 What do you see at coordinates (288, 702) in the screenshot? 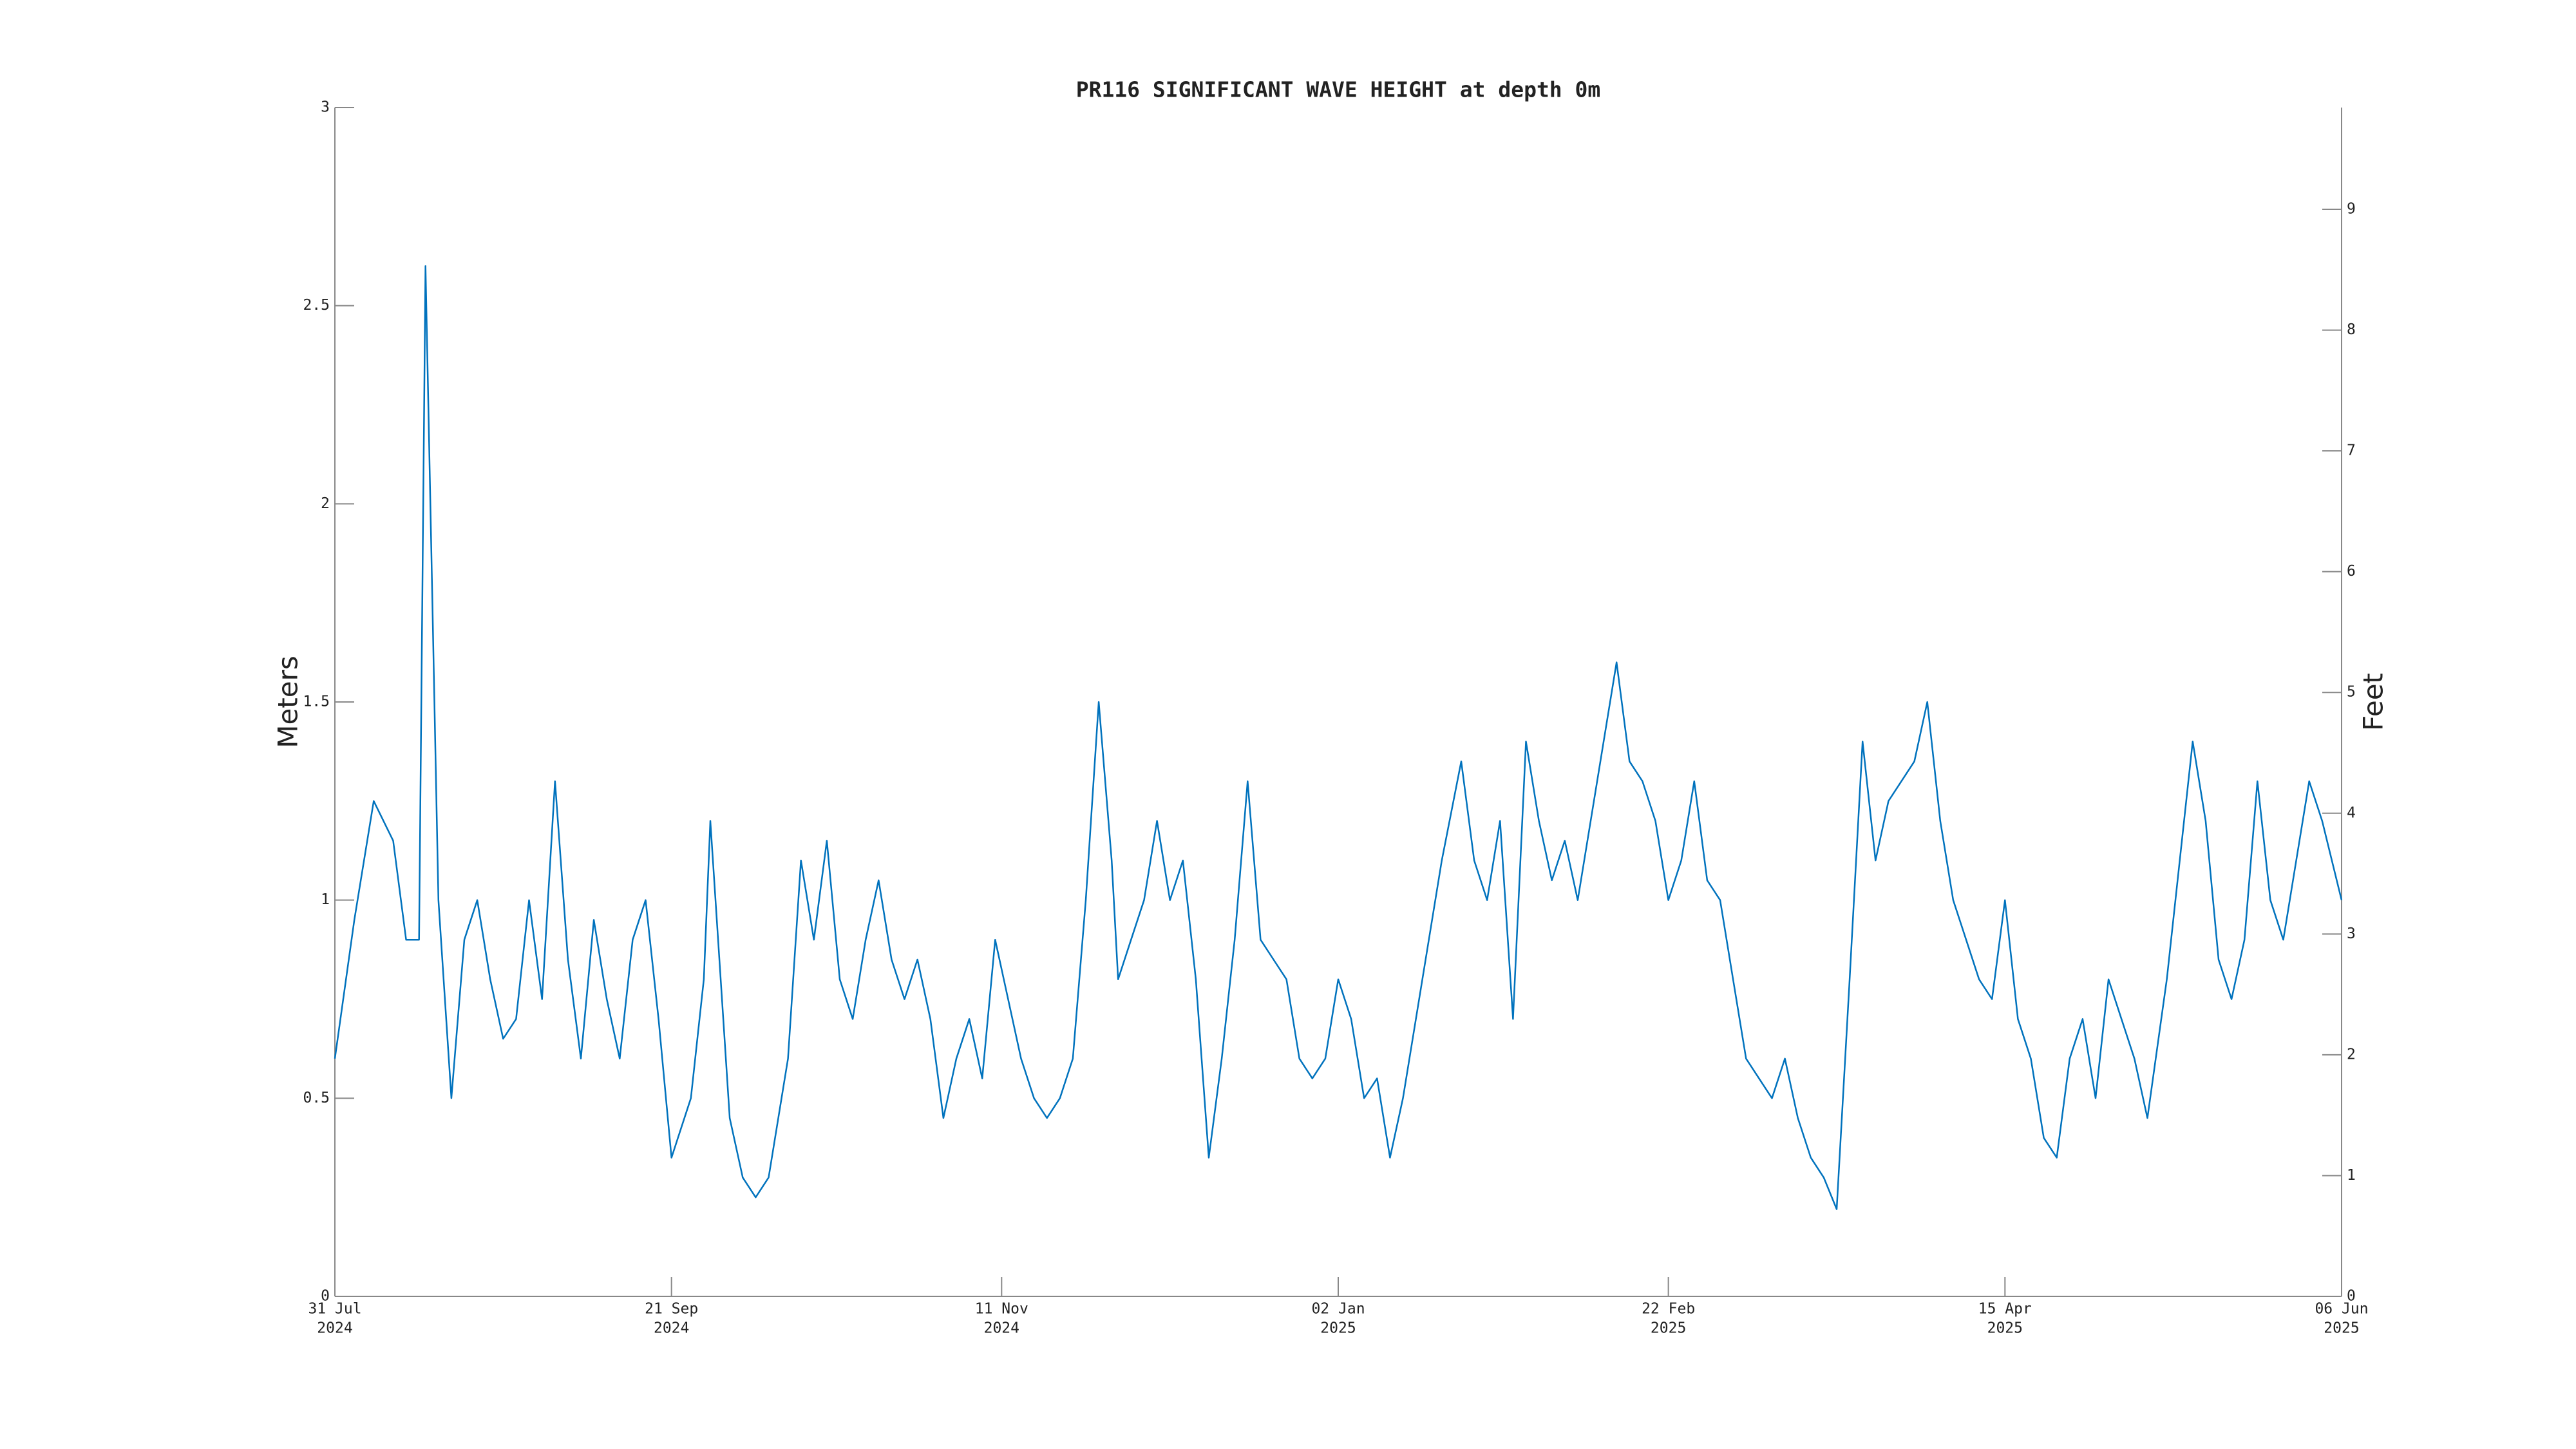
I see `y-axis-label: Meters` at bounding box center [288, 702].